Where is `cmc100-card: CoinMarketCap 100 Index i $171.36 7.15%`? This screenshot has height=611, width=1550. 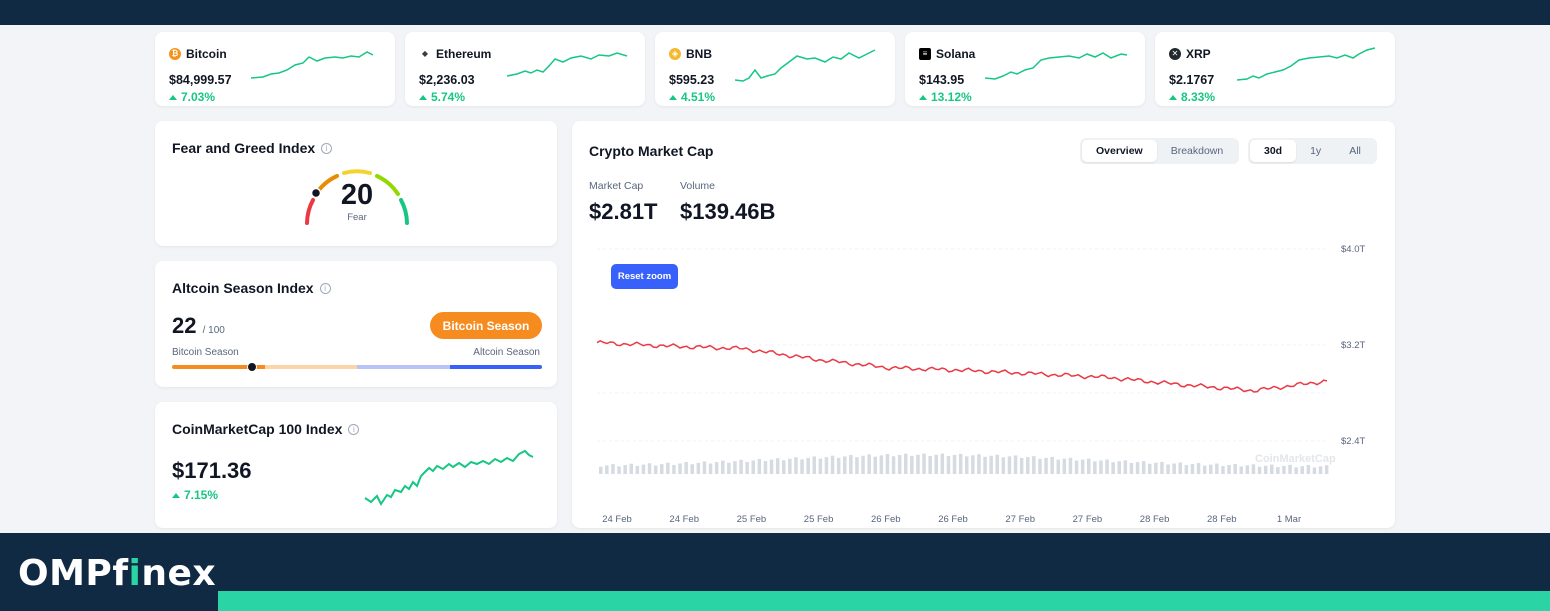 cmc100-card: CoinMarketCap 100 Index i $171.36 7.15% is located at coordinates (356, 465).